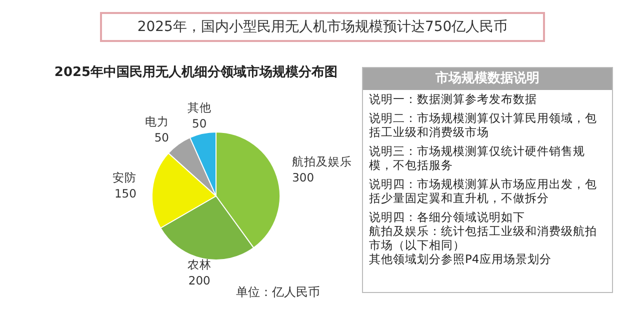  What do you see at coordinates (483, 125) in the screenshot?
I see `text: 说明二：市场规模测算仅计算民用领域，包括工业级和消费级市场` at bounding box center [483, 125].